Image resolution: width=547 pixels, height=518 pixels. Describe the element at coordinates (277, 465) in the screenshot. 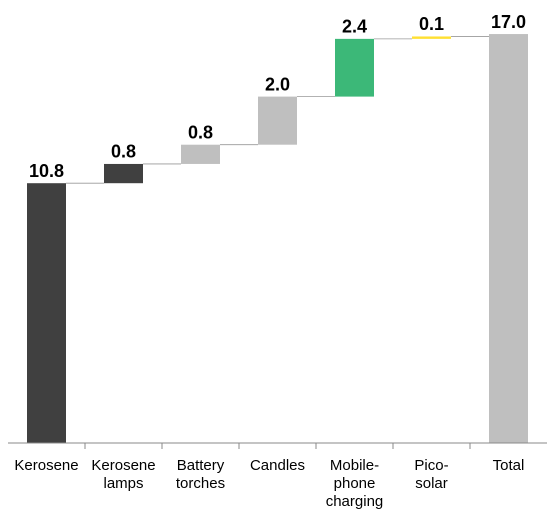

I see `category-label: Candles` at that location.